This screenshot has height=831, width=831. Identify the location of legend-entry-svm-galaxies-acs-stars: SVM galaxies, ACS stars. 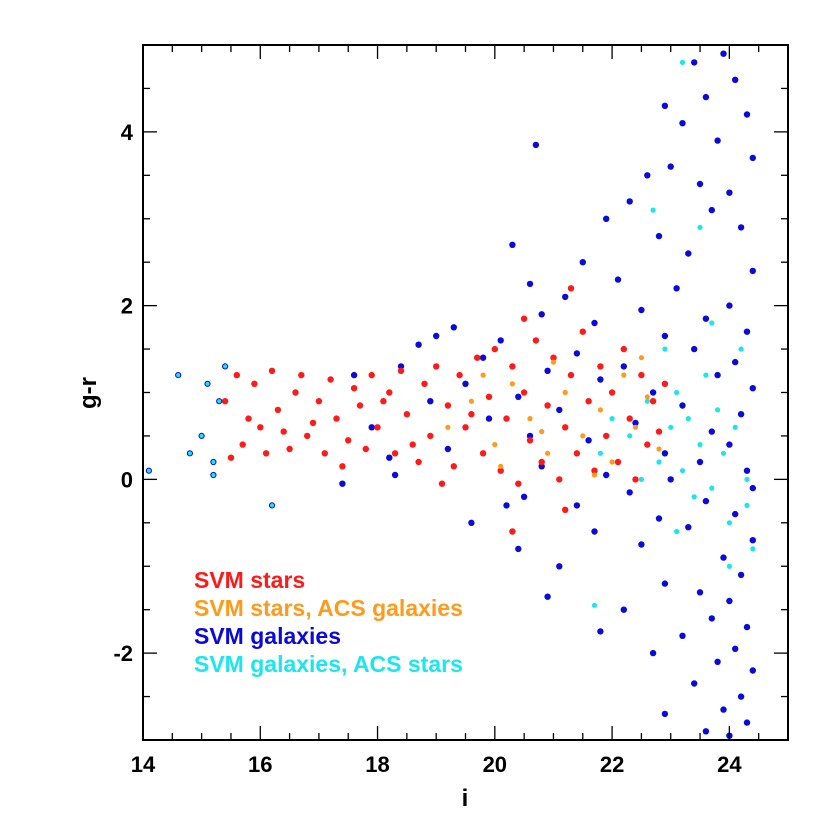
(328, 664).